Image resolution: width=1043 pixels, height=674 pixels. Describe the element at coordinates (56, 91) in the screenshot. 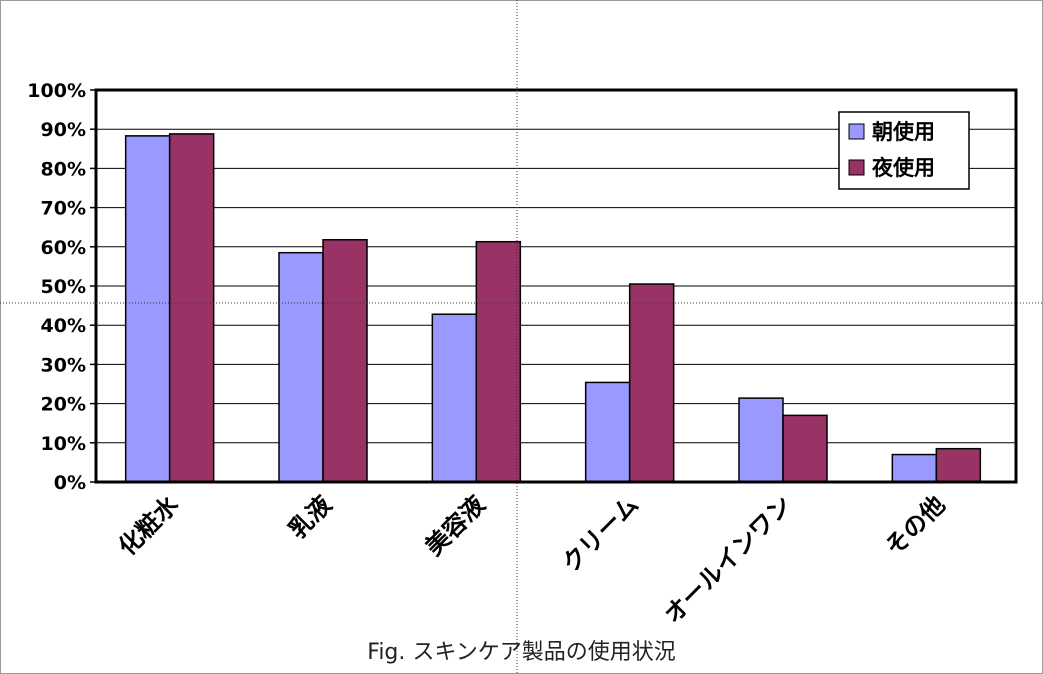

I see `y-tick-label: 100%` at that location.